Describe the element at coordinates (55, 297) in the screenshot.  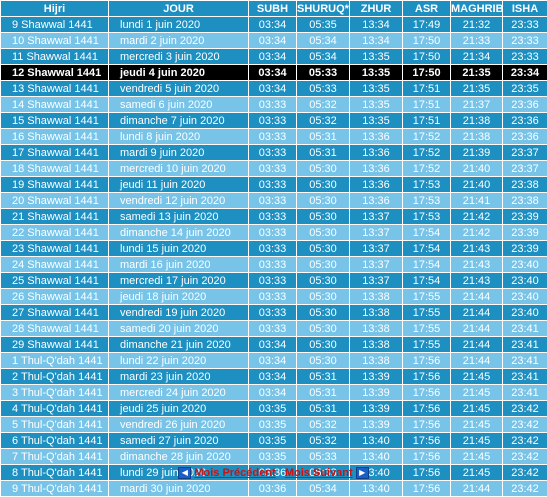
I see `hijri-date-cell: 26 Shawwal 1441` at that location.